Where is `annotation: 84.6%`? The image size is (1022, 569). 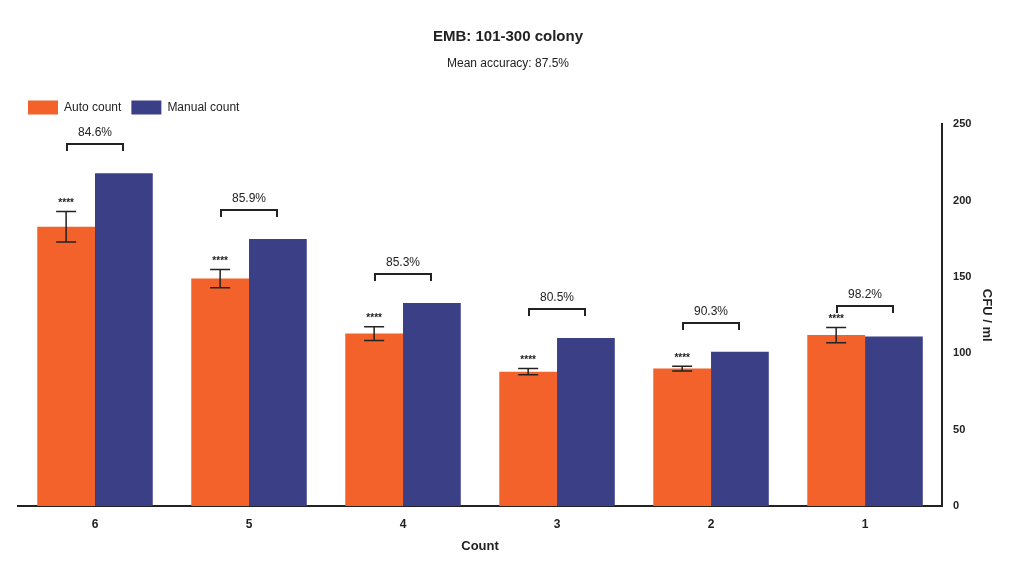
annotation: 84.6% is located at coordinates (95, 132).